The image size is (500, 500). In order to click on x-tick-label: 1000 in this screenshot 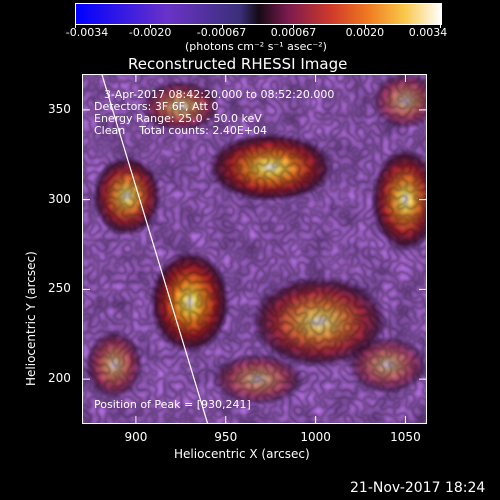, I will do `click(315, 437)`.